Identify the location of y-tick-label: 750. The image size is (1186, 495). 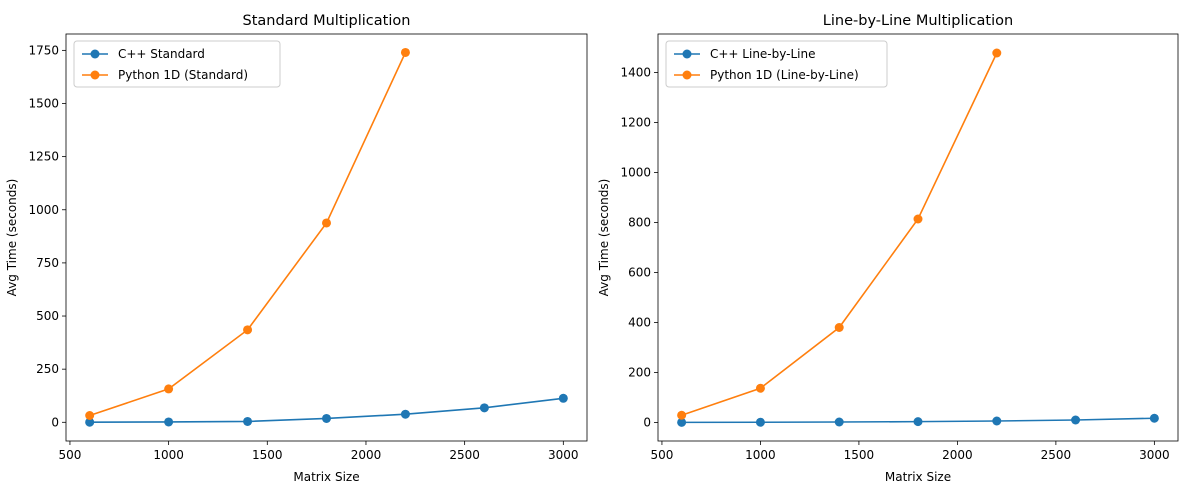
(47, 263).